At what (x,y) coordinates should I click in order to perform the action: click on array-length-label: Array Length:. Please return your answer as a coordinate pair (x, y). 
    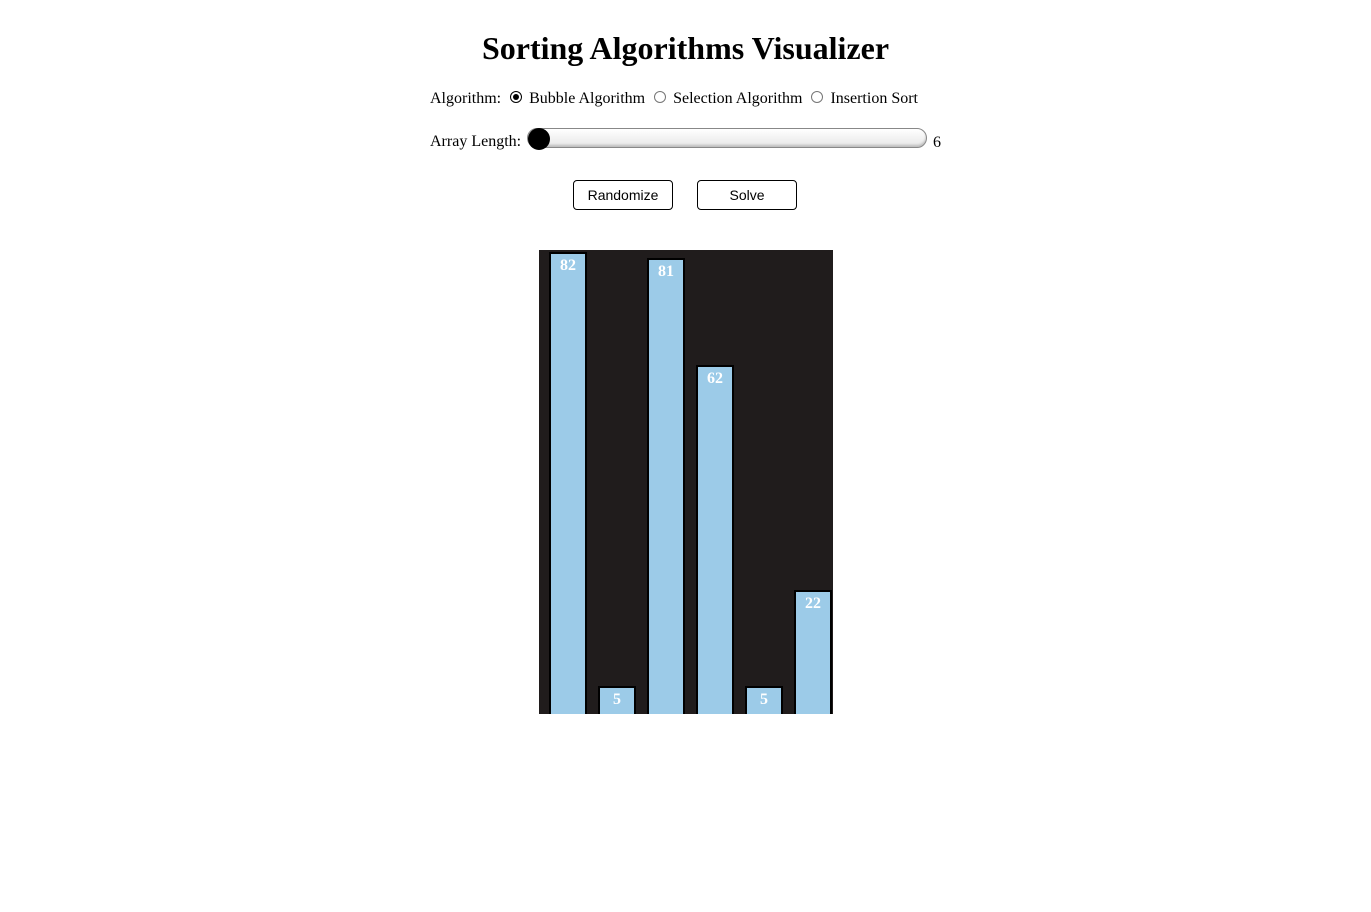
    Looking at the image, I should click on (476, 141).